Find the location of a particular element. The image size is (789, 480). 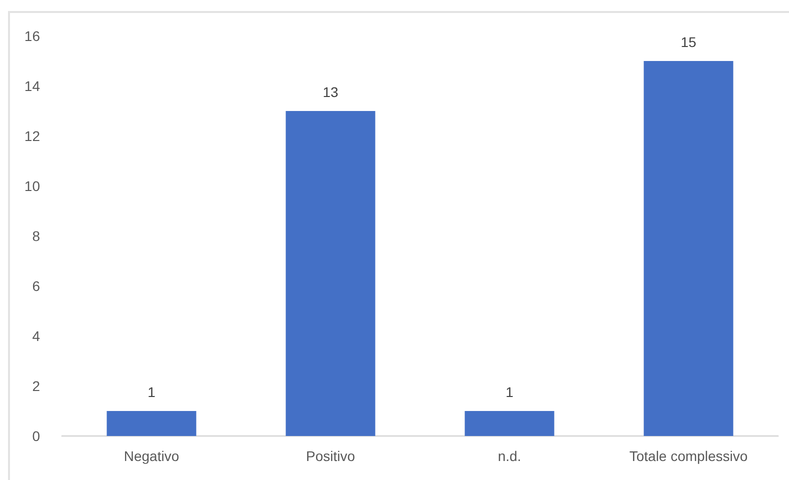

y-tick-label: 14 is located at coordinates (32, 86).